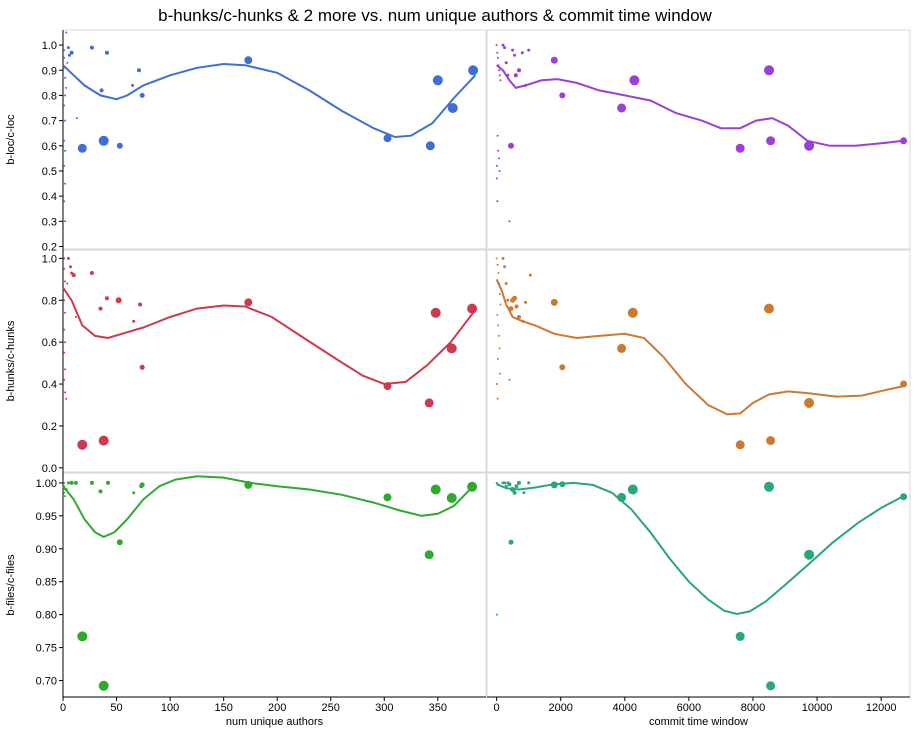 The width and height of the screenshot is (915, 745). I want to click on x-tick-label-time: 12000, so click(881, 708).